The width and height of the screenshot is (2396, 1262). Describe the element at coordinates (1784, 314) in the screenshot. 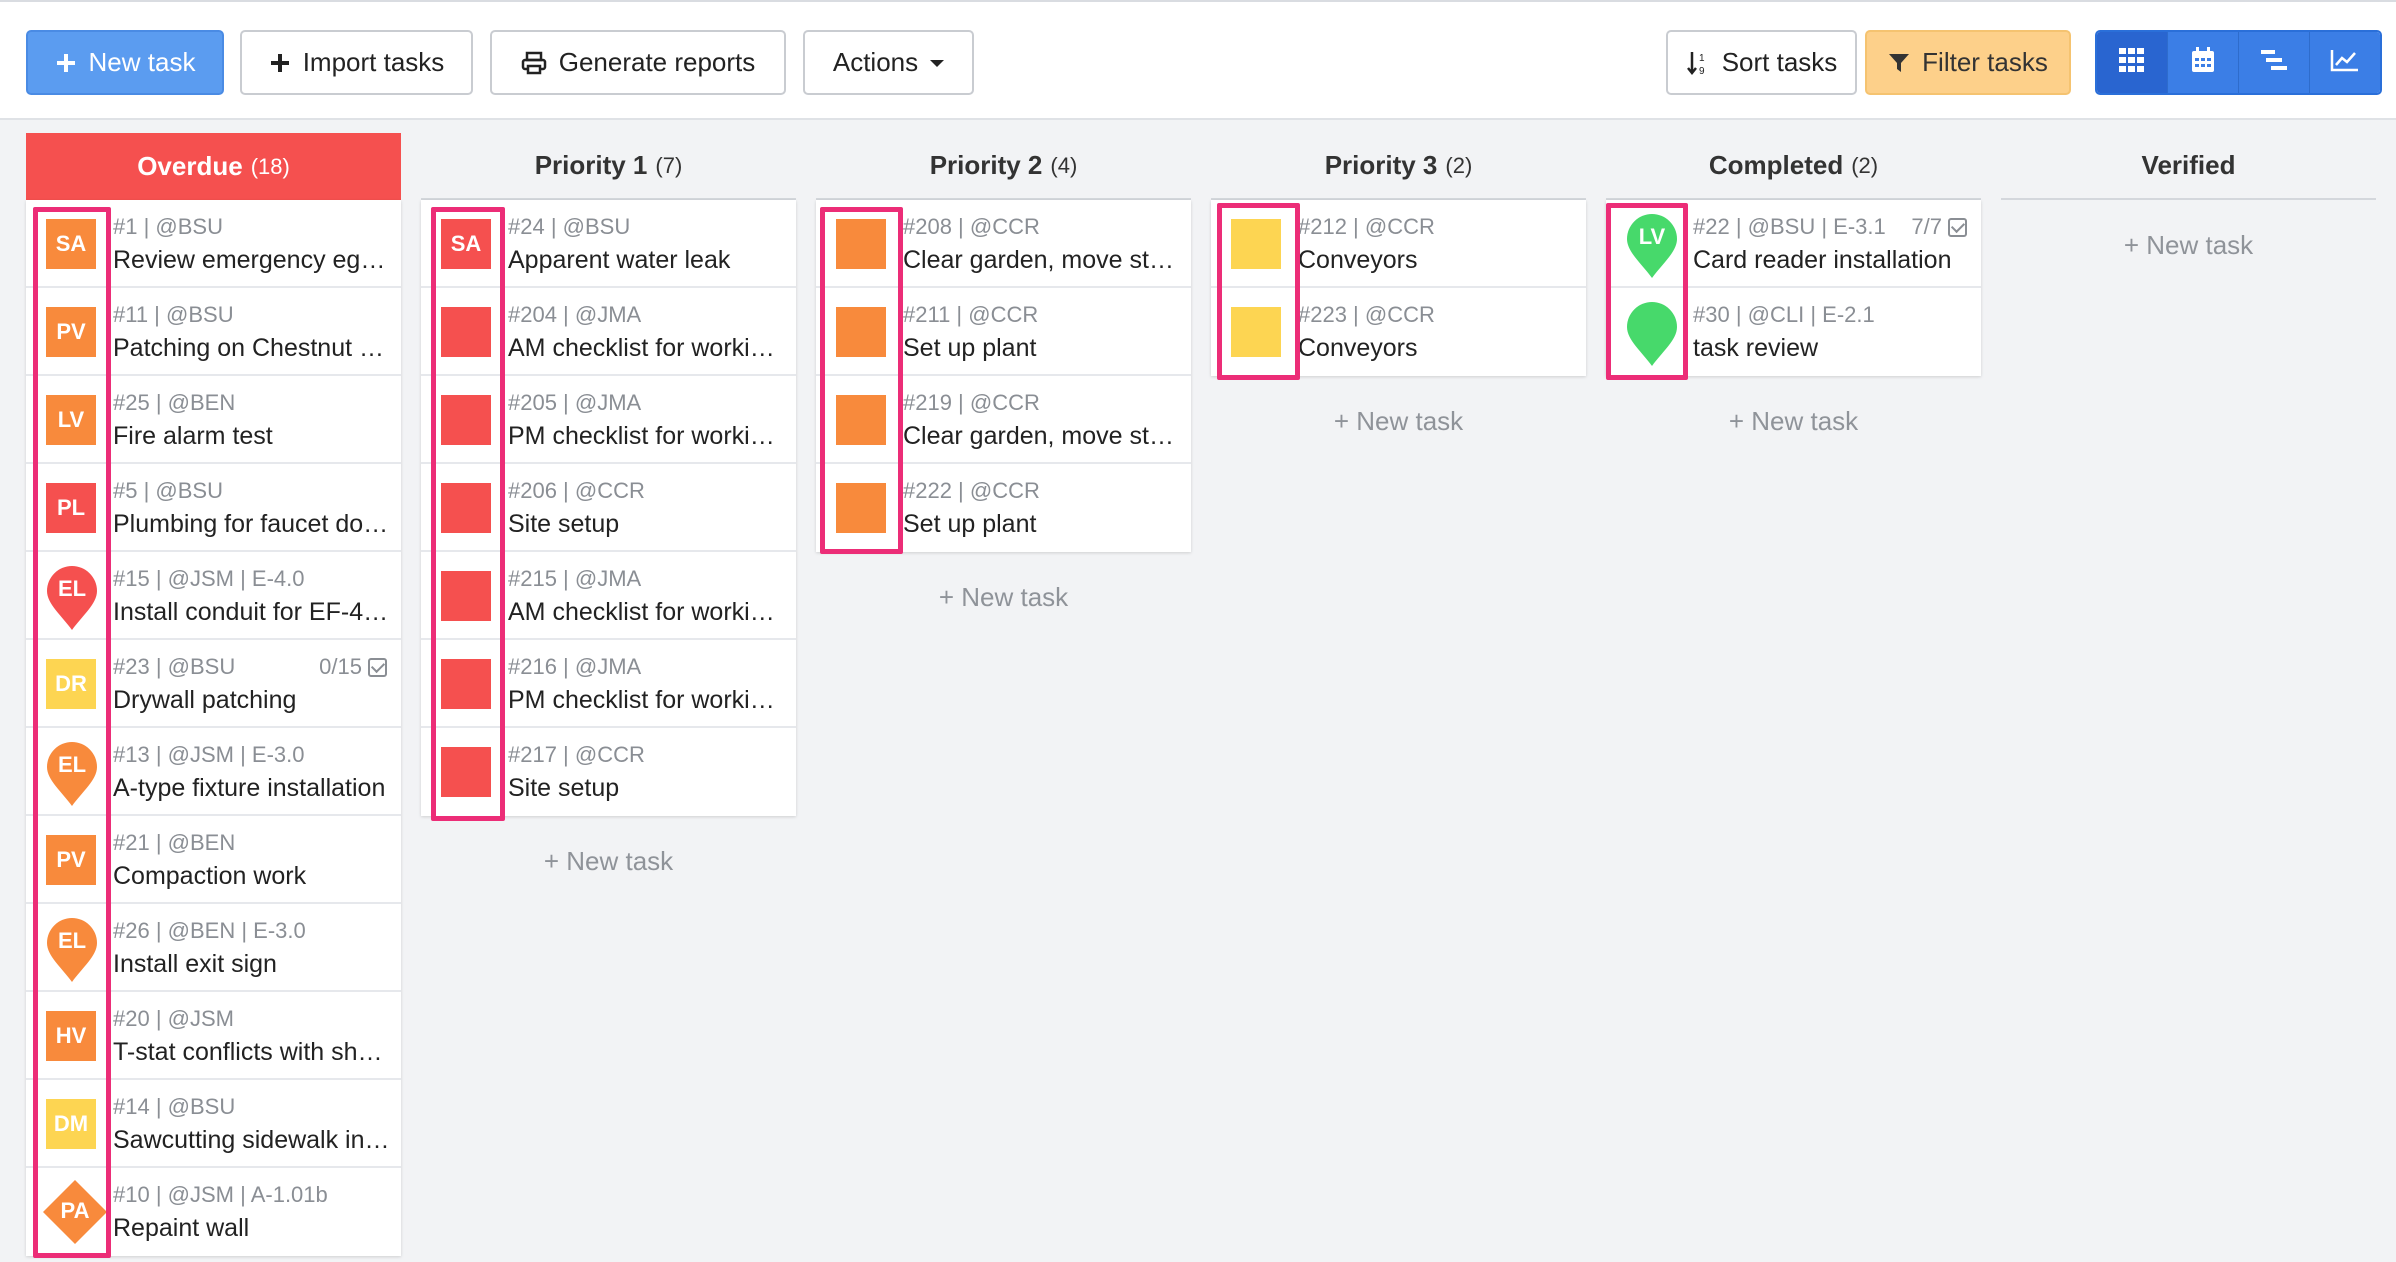

I see `task-meta: #30 | @CLI | E-2.1` at that location.